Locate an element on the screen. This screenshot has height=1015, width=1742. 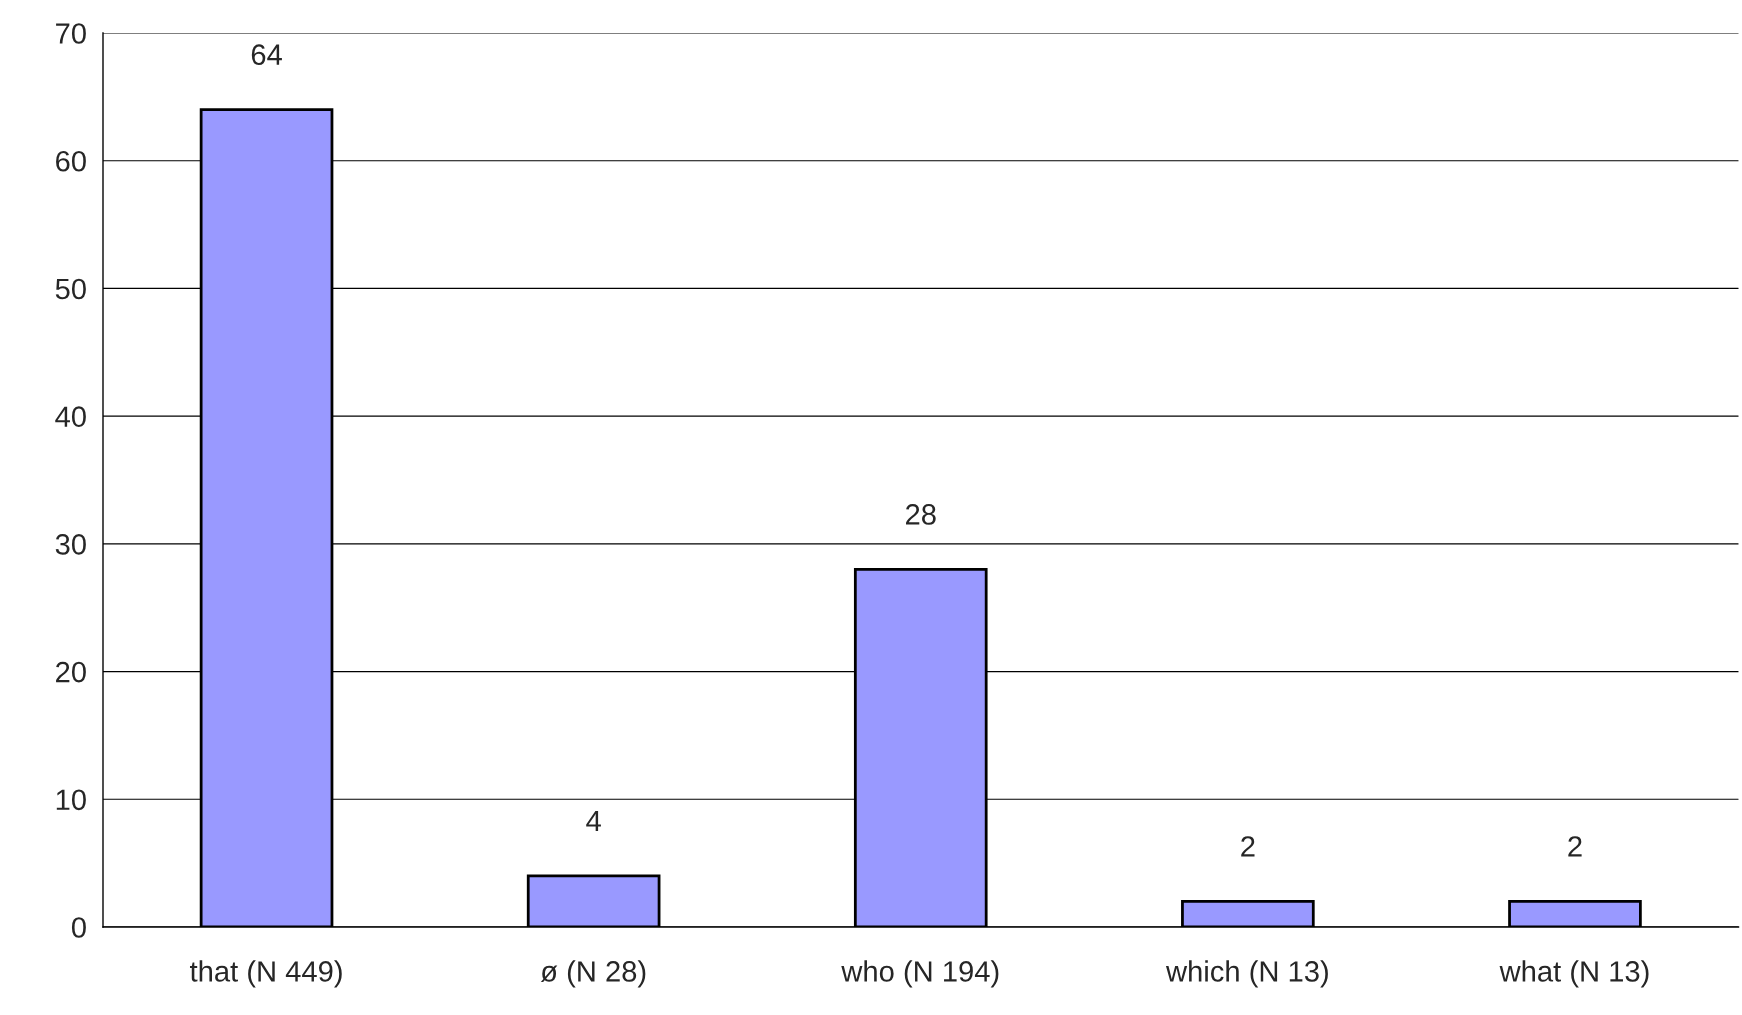
x-tick-label: ø (N 28) is located at coordinates (593, 974).